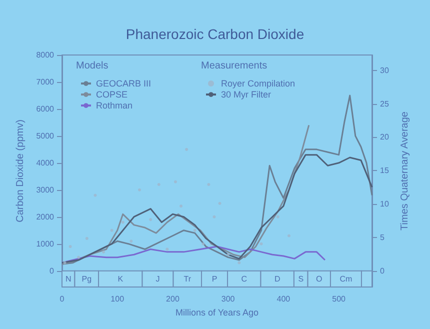 Image resolution: width=430 pixels, height=329 pixels. Describe the element at coordinates (173, 299) in the screenshot. I see `x-tick-label: 200` at that location.